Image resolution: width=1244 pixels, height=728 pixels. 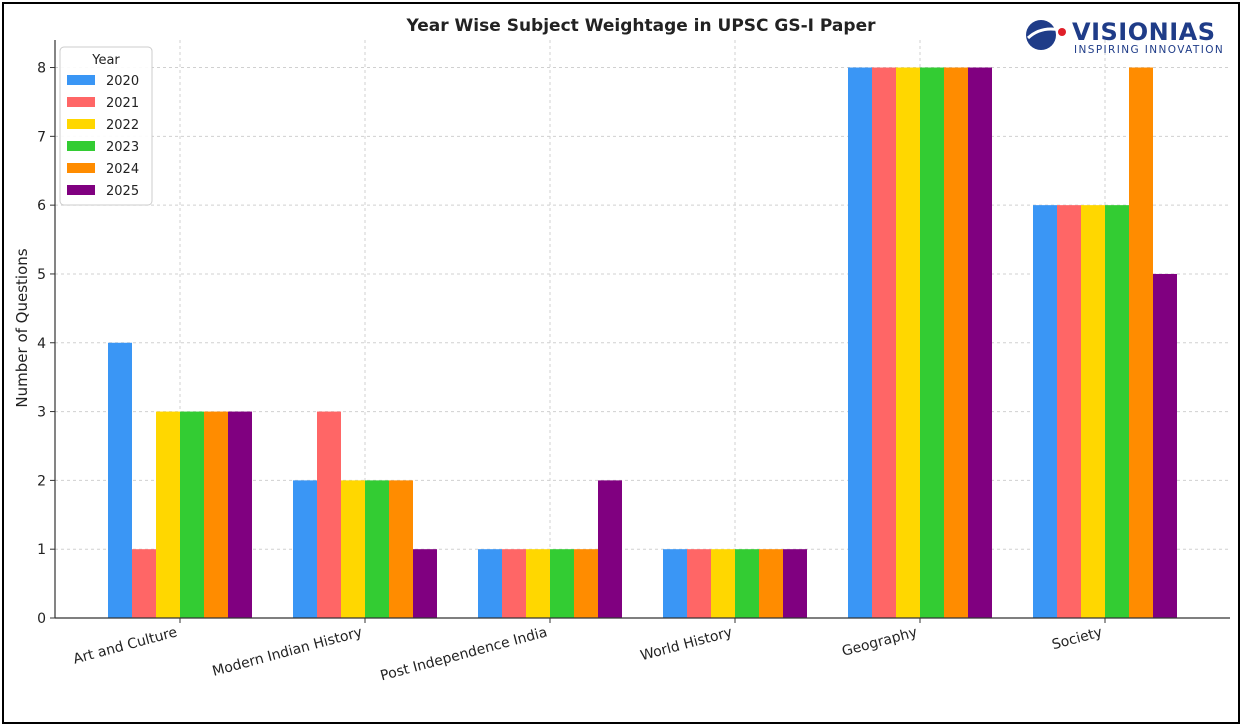 I want to click on legend-entry: 2024, so click(x=122, y=169).